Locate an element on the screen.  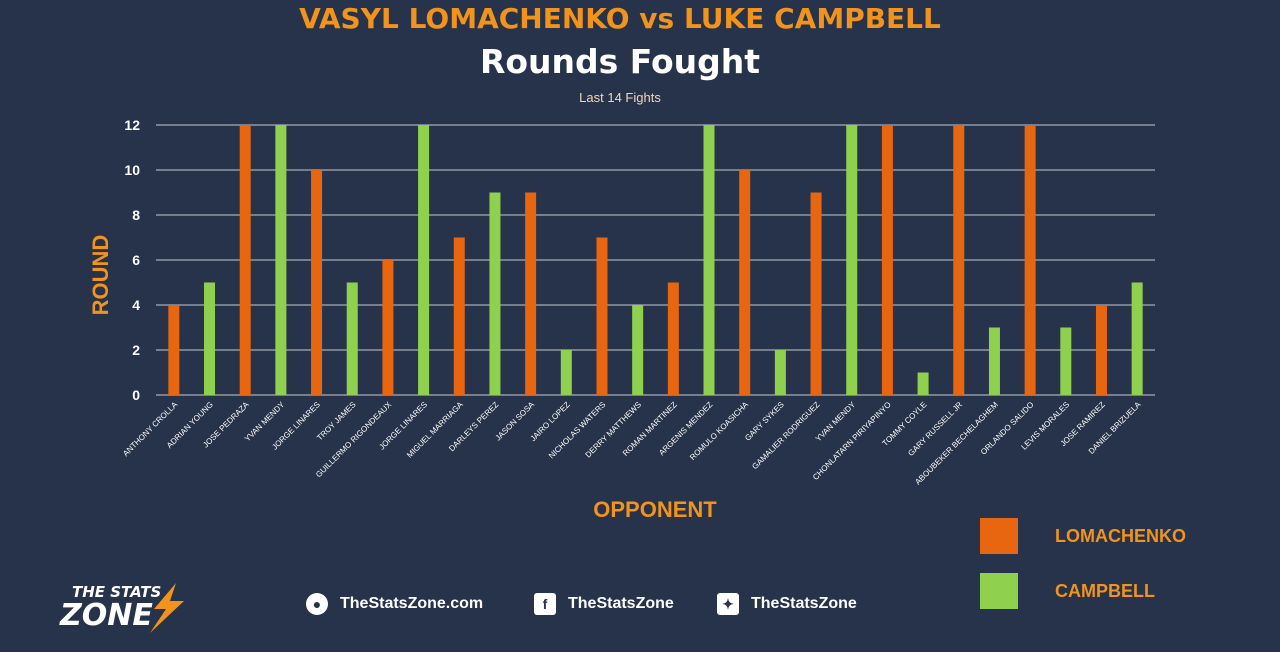
legend-label-lomachenko: LOMACHENKO is located at coordinates (1120, 535).